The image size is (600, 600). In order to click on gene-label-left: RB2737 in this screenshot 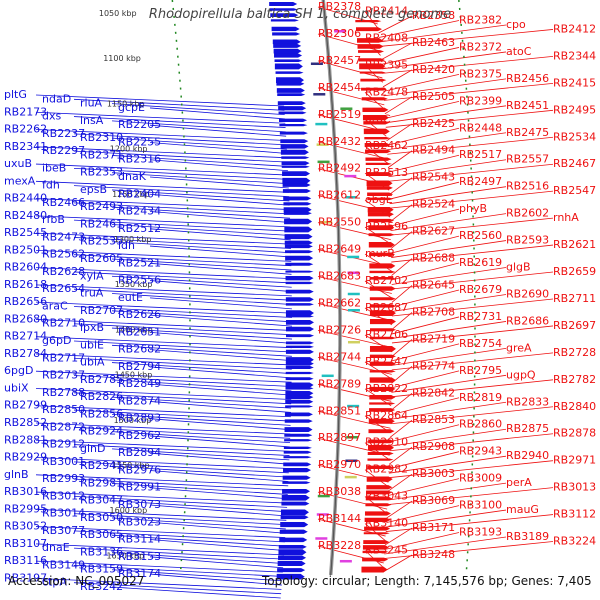, I will do `click(63, 375)`.